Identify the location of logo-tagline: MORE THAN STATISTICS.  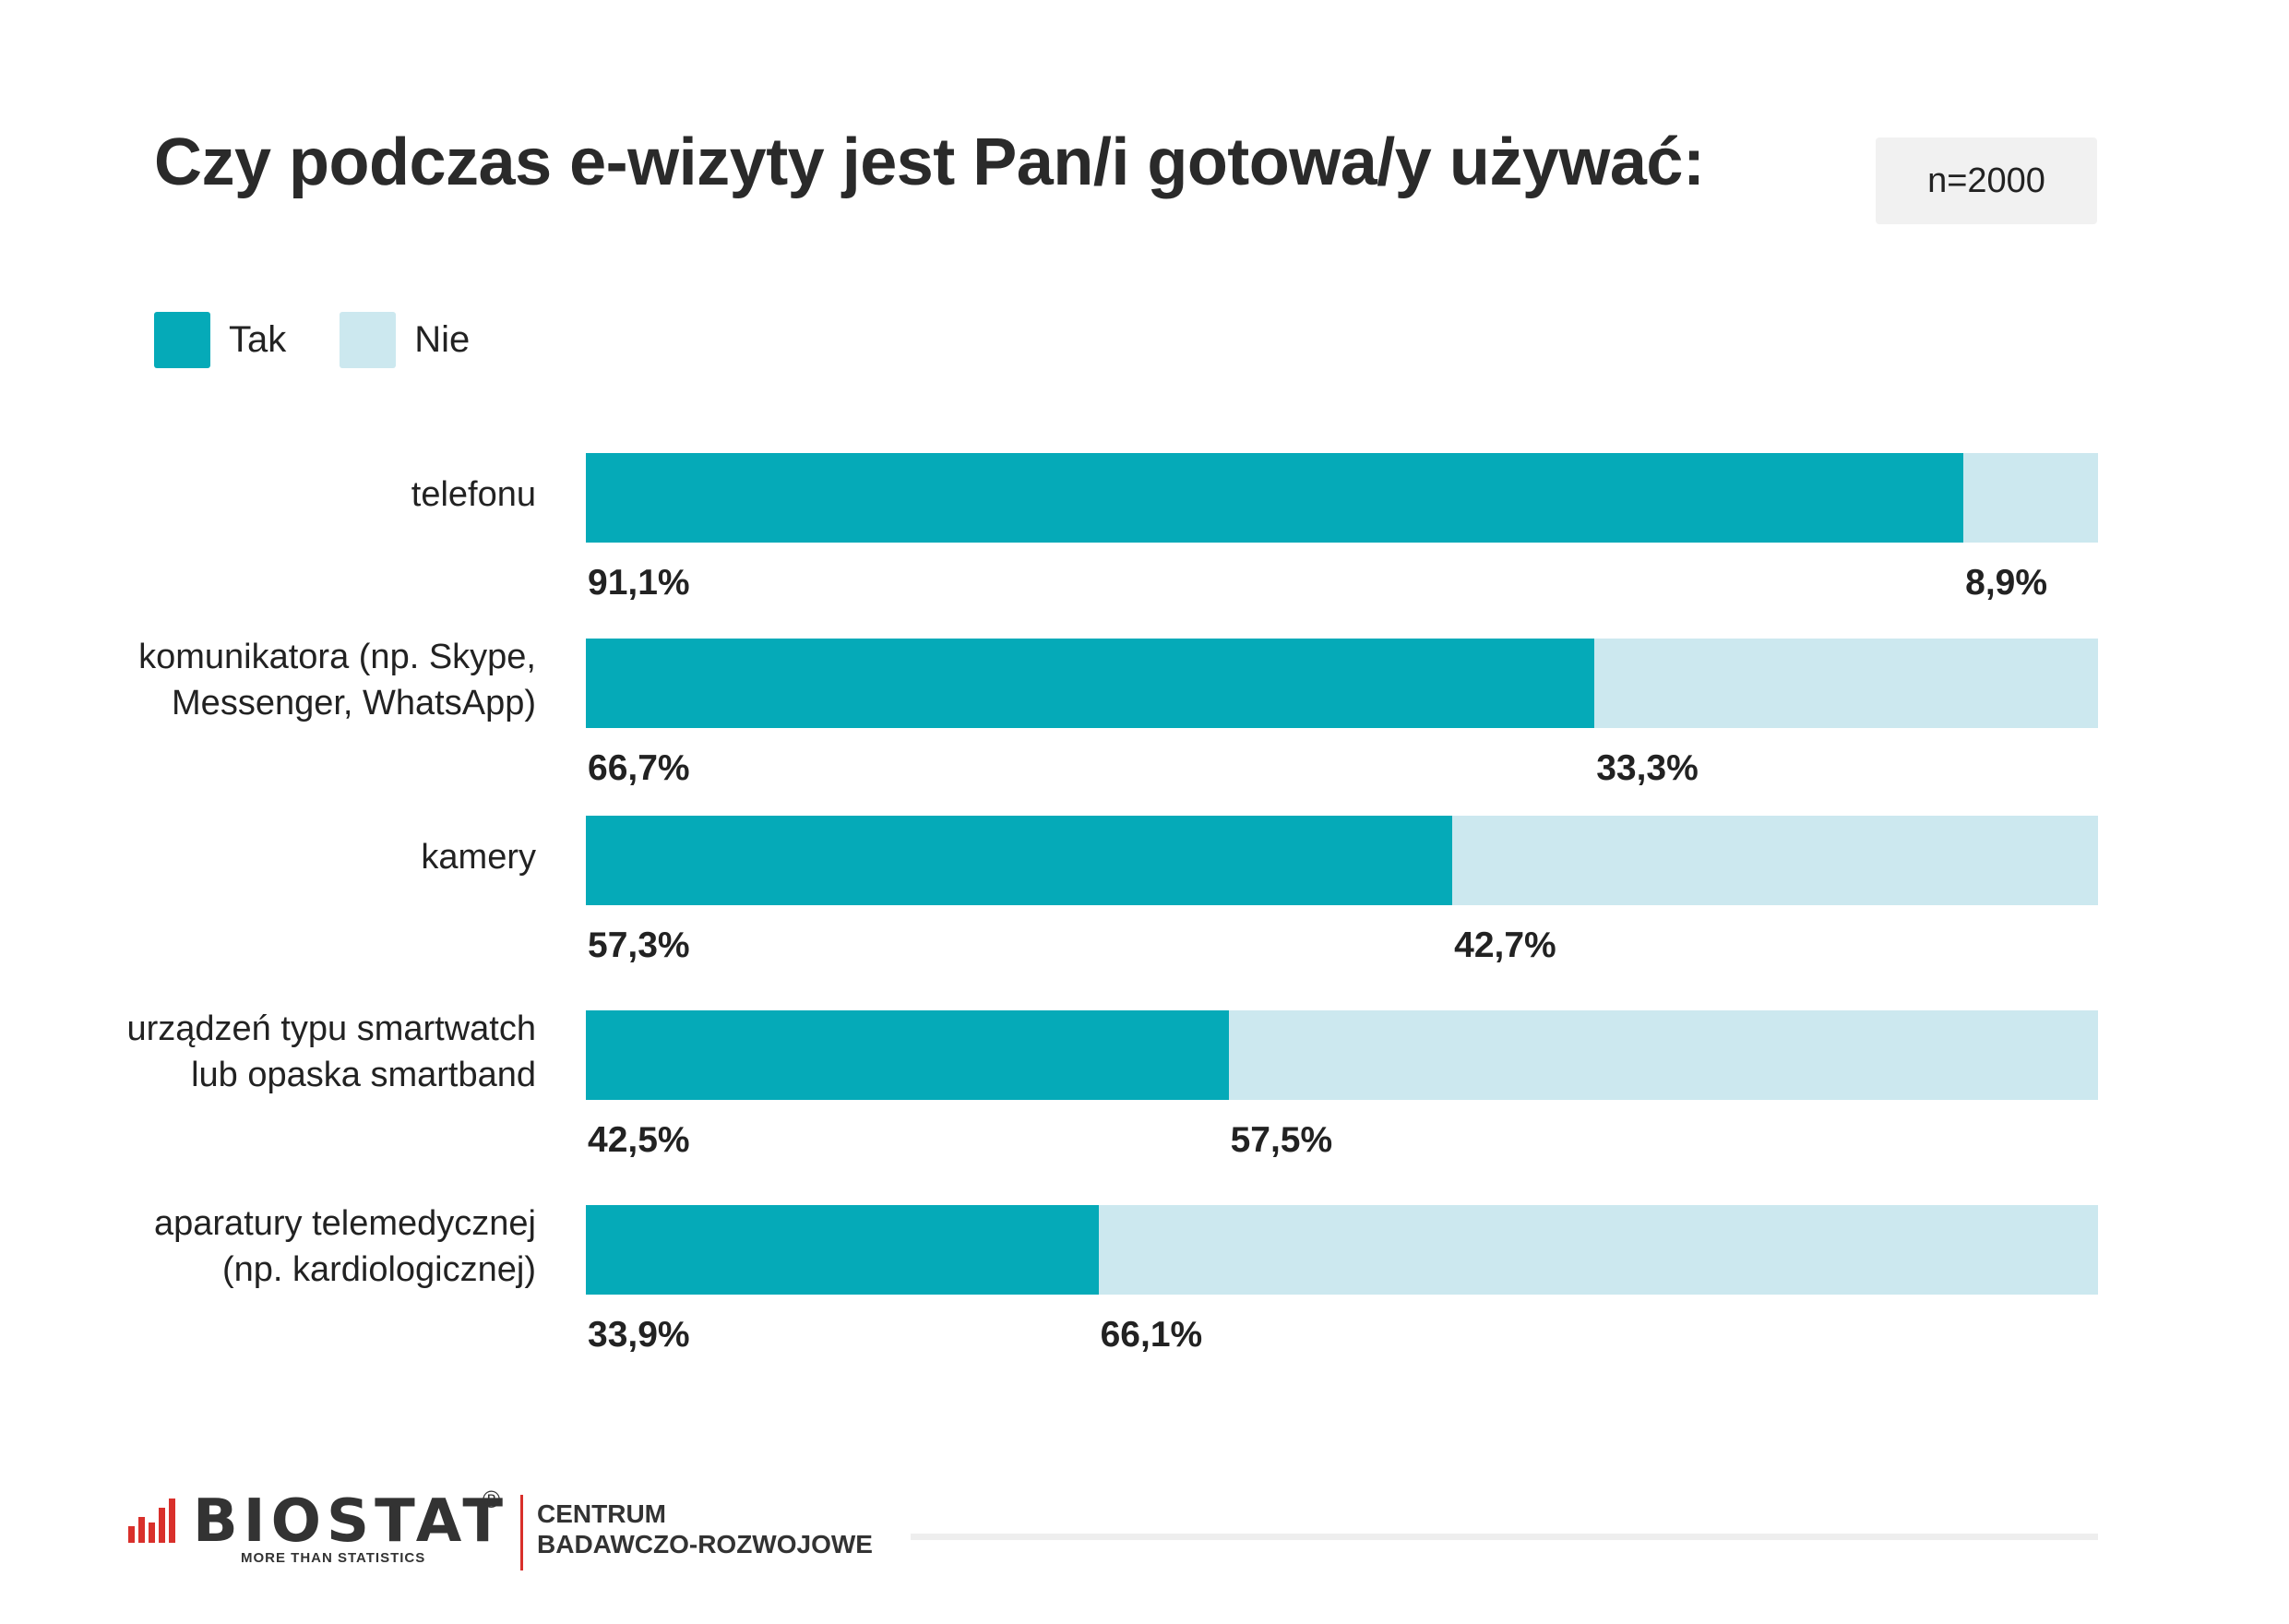
(333, 1558).